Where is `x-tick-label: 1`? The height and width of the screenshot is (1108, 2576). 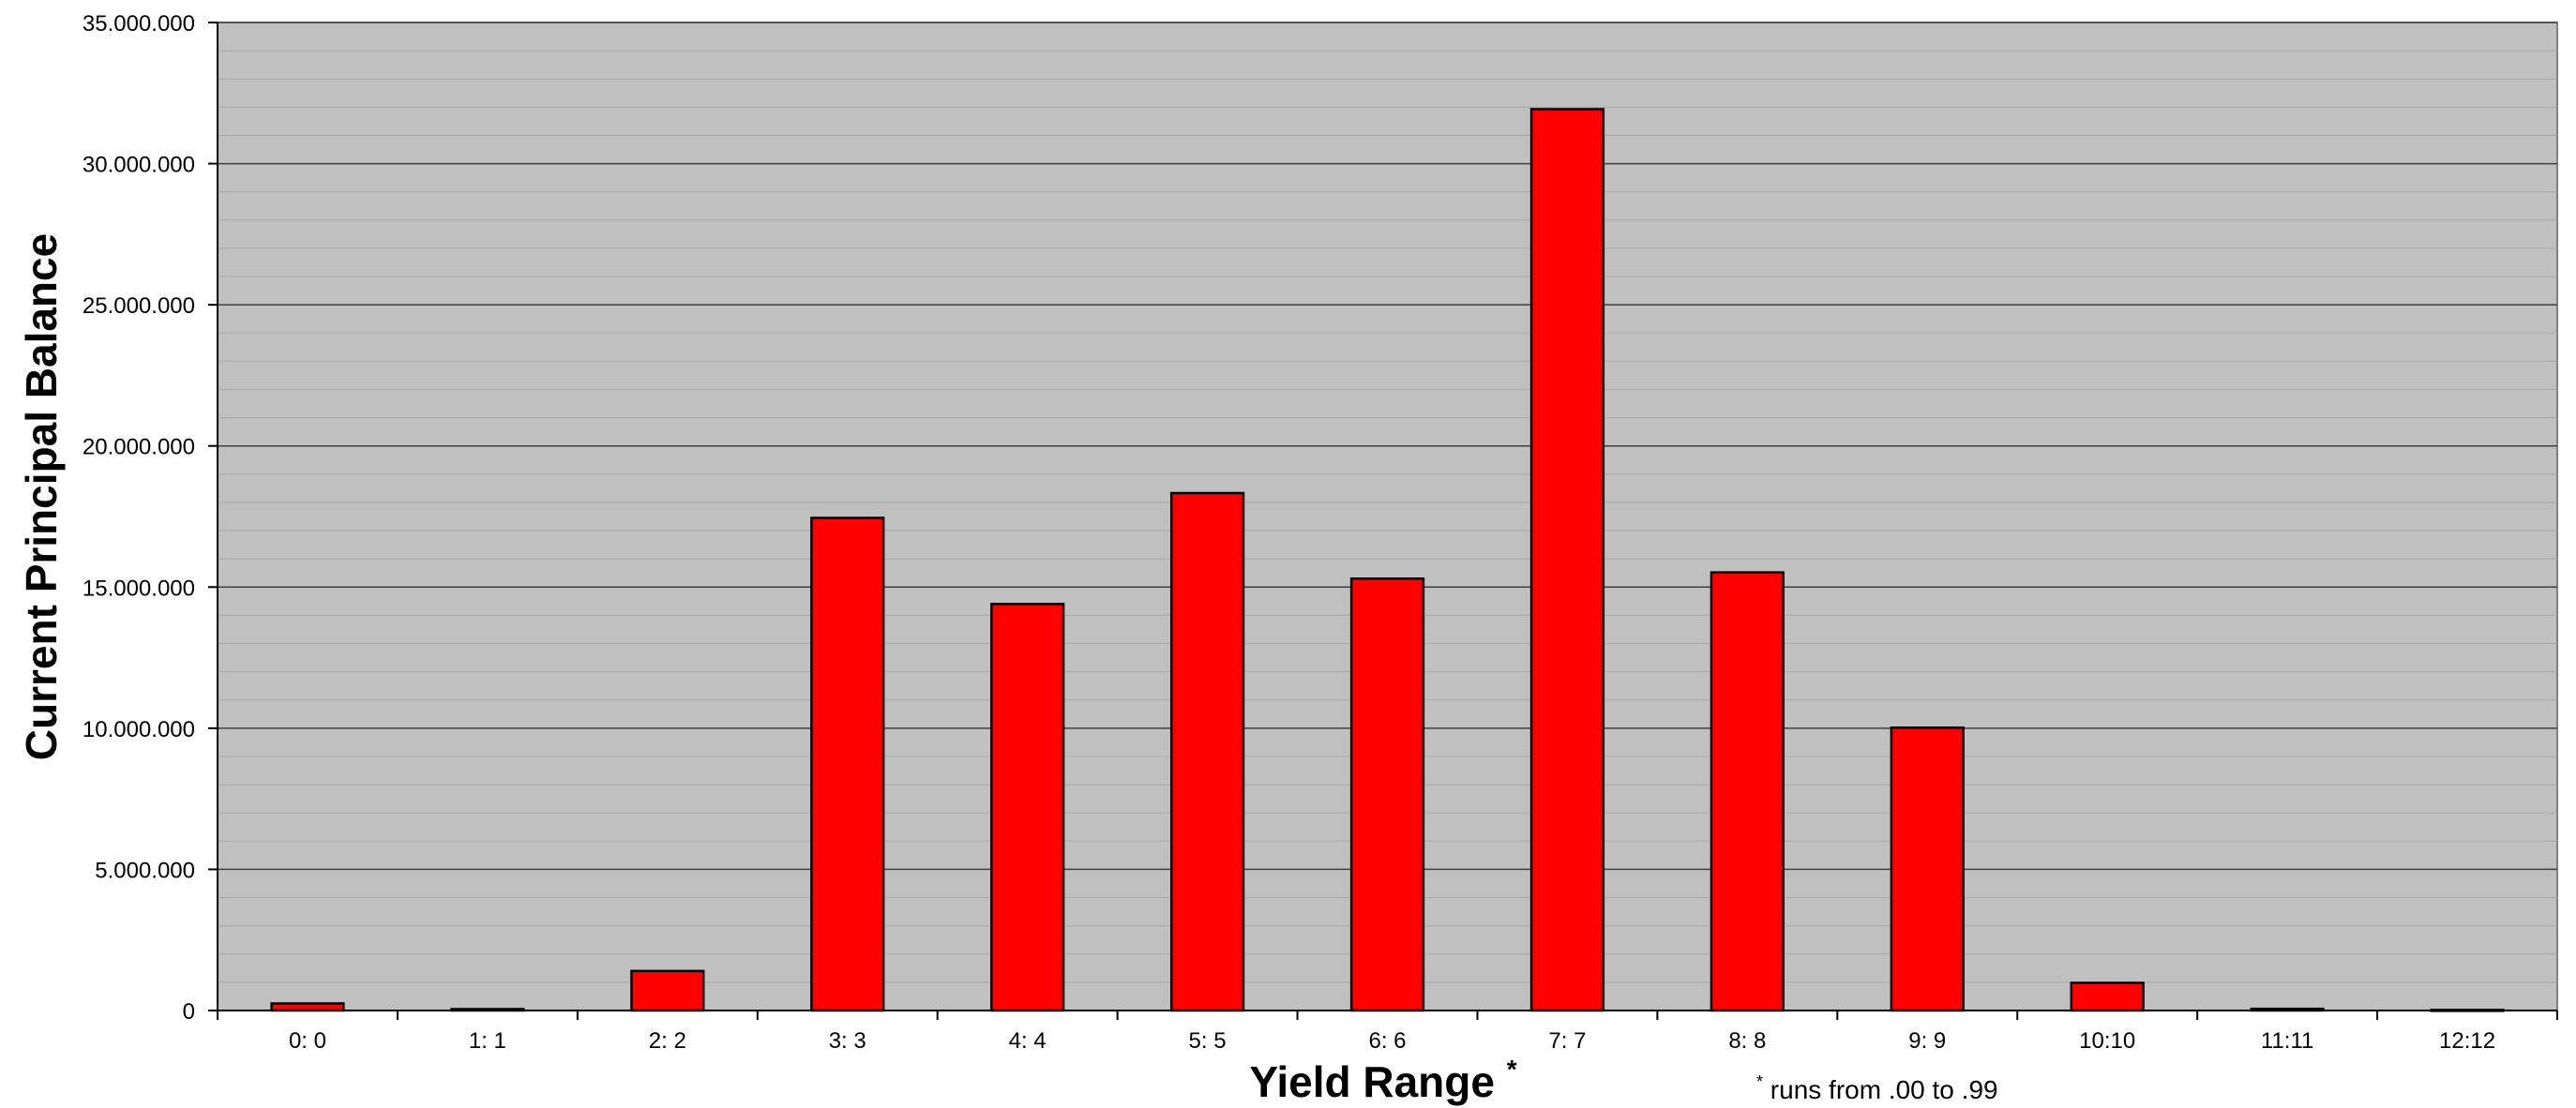
x-tick-label: 1 is located at coordinates (487, 1041).